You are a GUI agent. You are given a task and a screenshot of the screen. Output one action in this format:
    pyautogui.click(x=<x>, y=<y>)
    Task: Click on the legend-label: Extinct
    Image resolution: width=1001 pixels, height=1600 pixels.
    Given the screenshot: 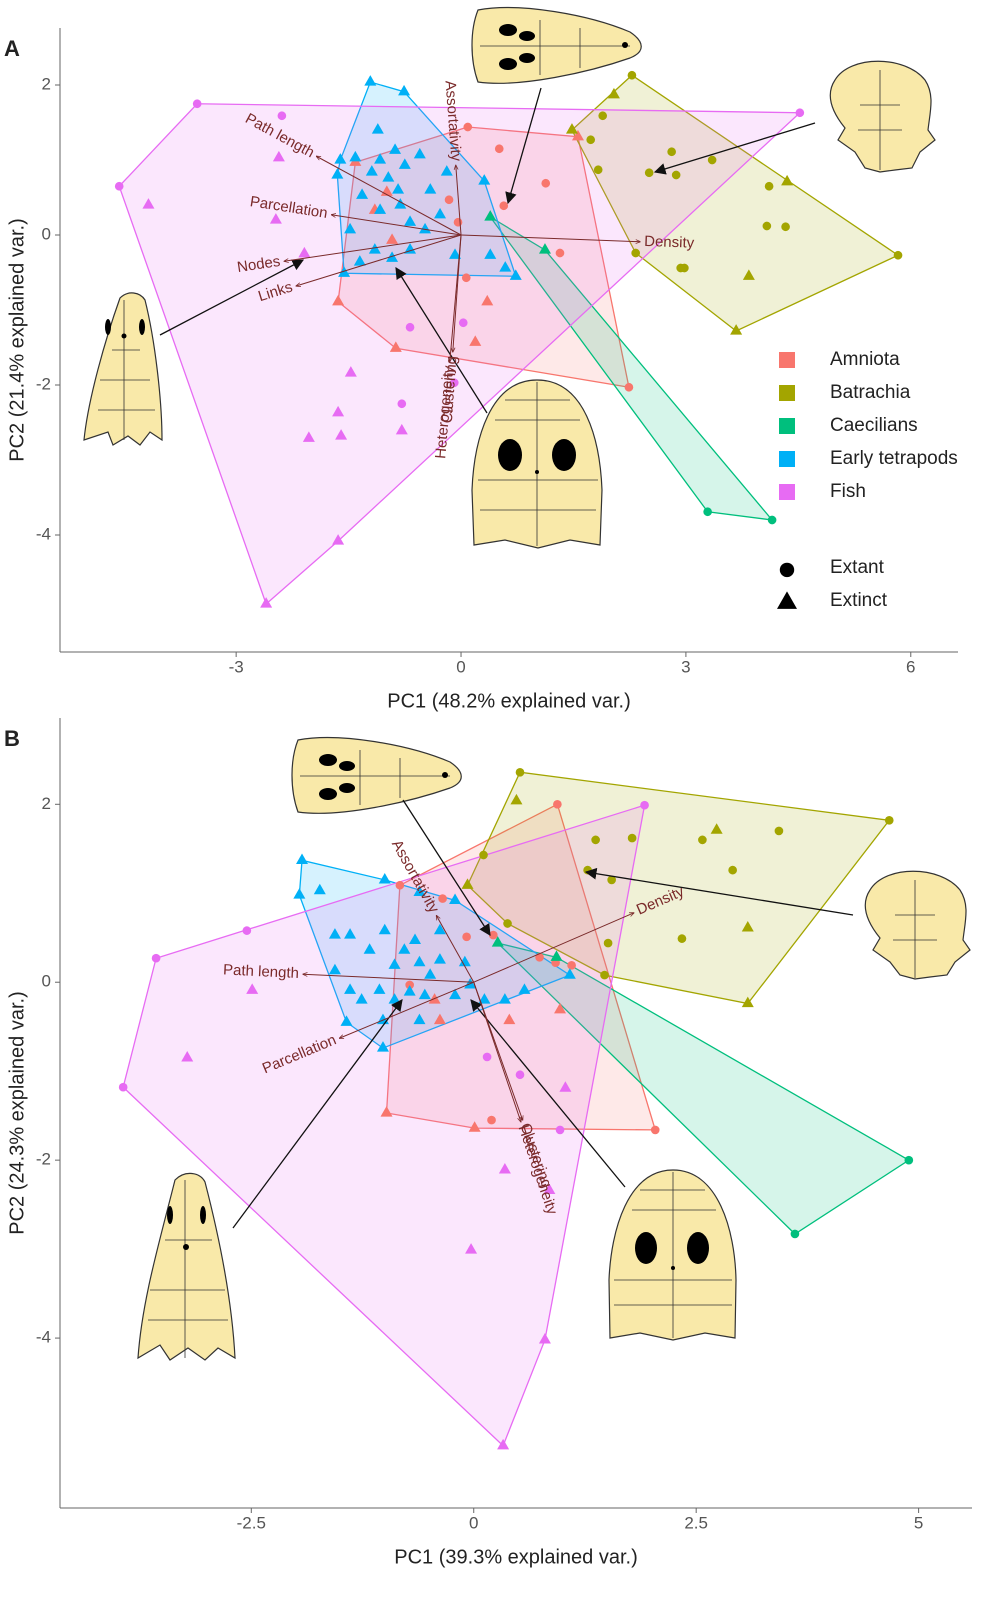 What is the action you would take?
    pyautogui.click(x=859, y=600)
    